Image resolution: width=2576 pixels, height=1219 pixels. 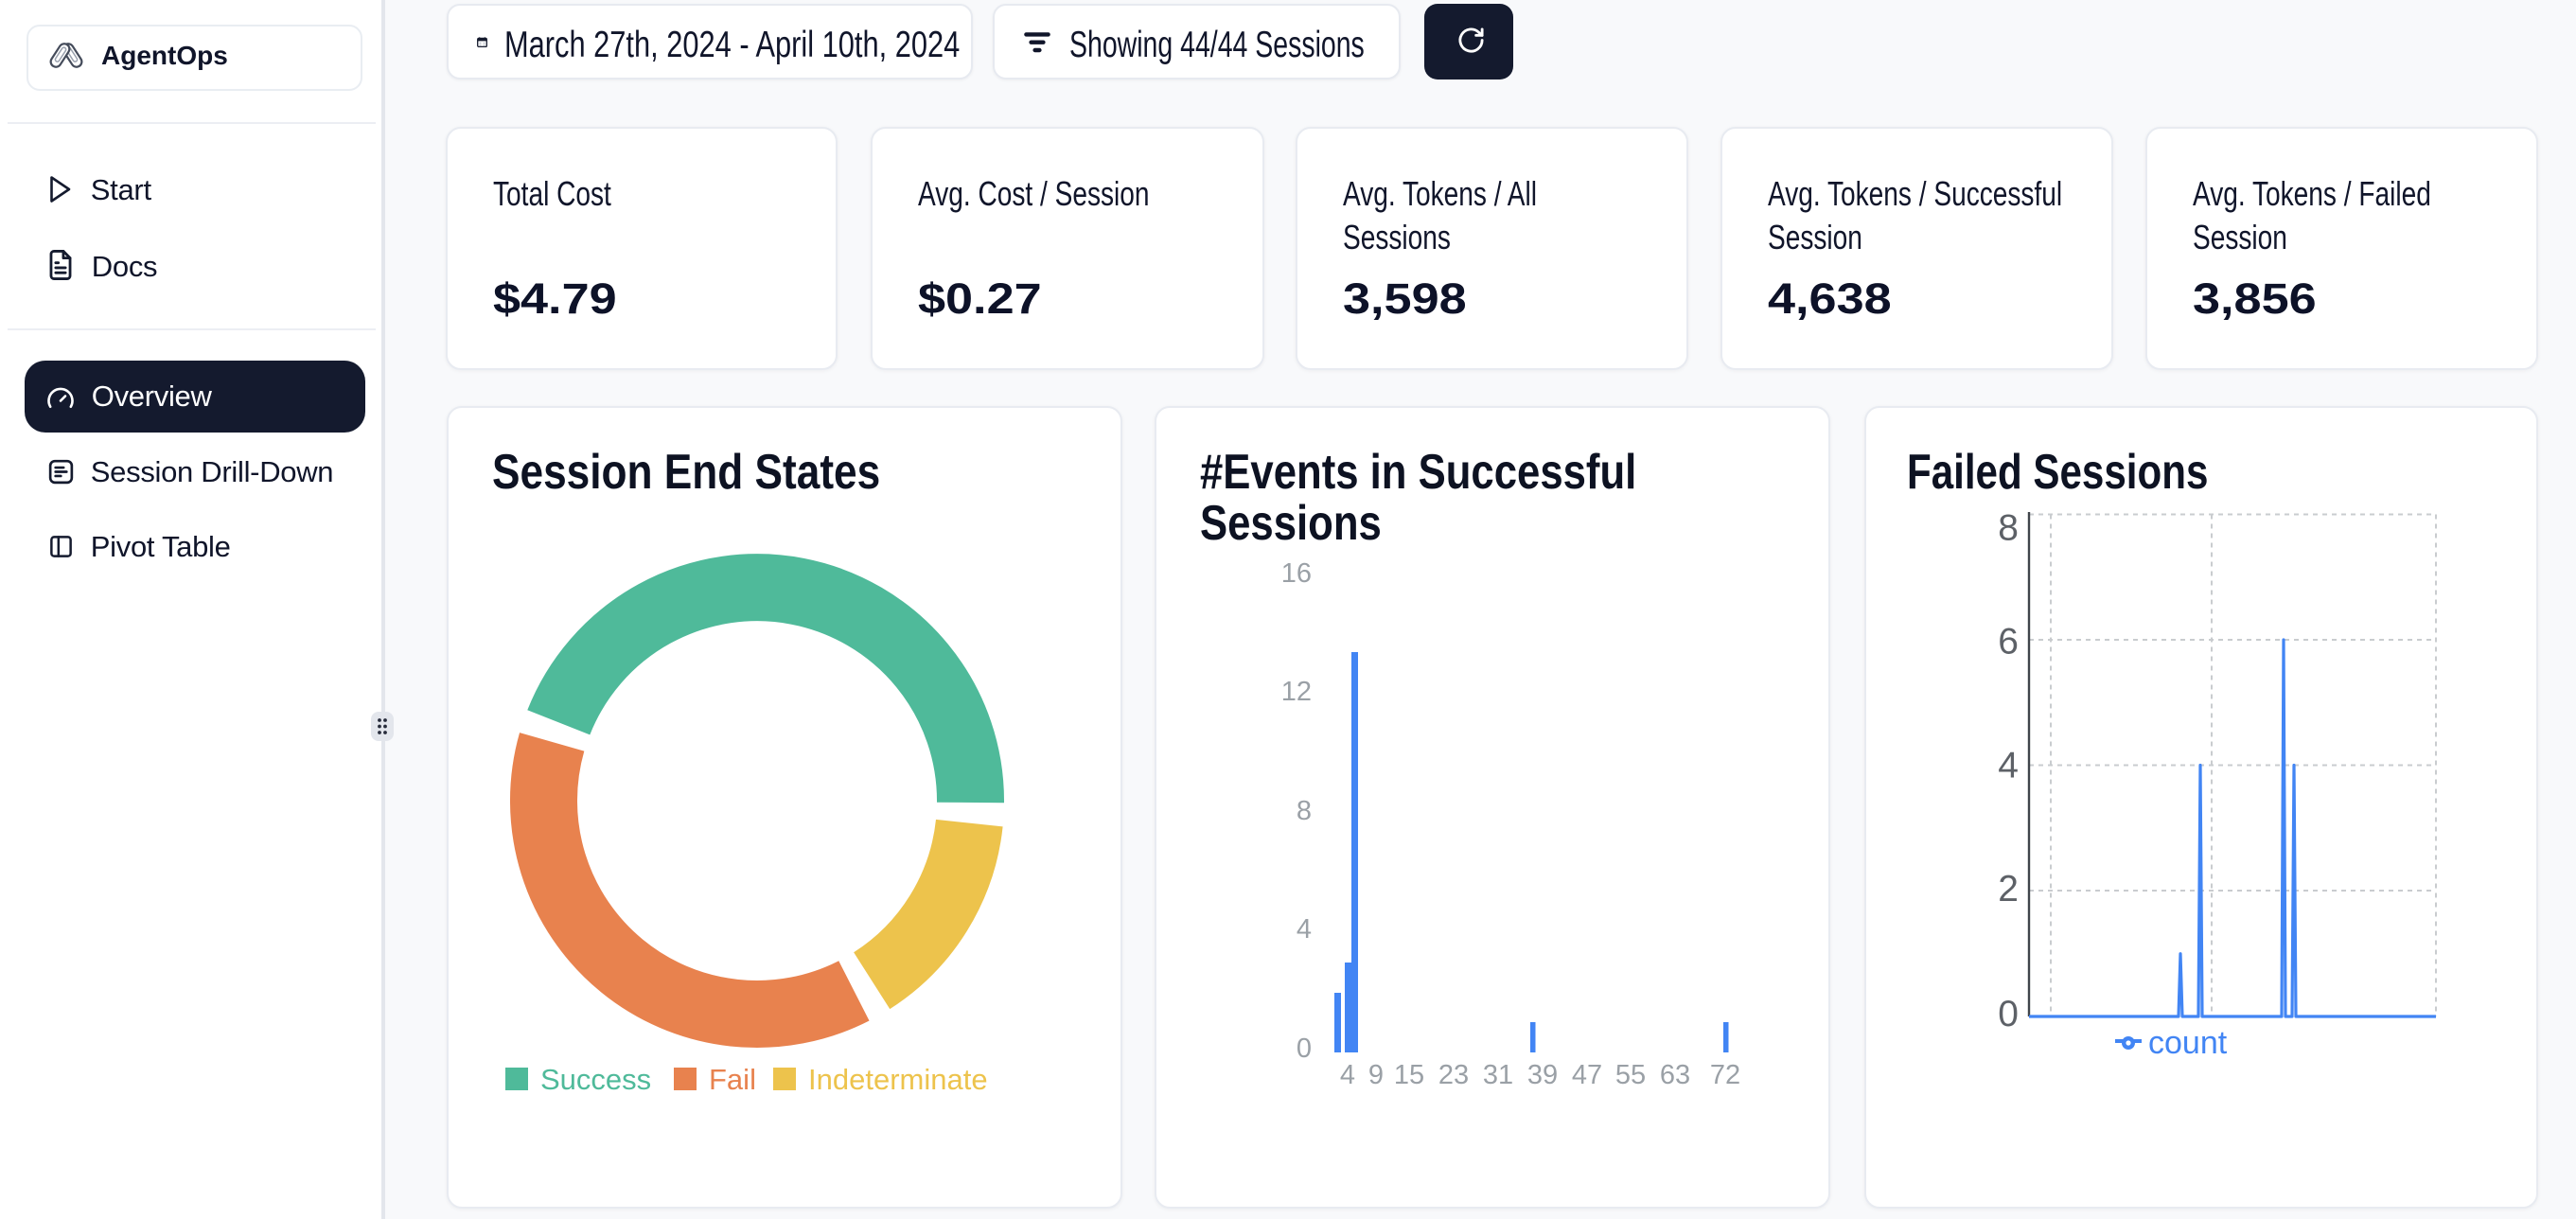 I want to click on svg-text: 12, so click(x=1296, y=692).